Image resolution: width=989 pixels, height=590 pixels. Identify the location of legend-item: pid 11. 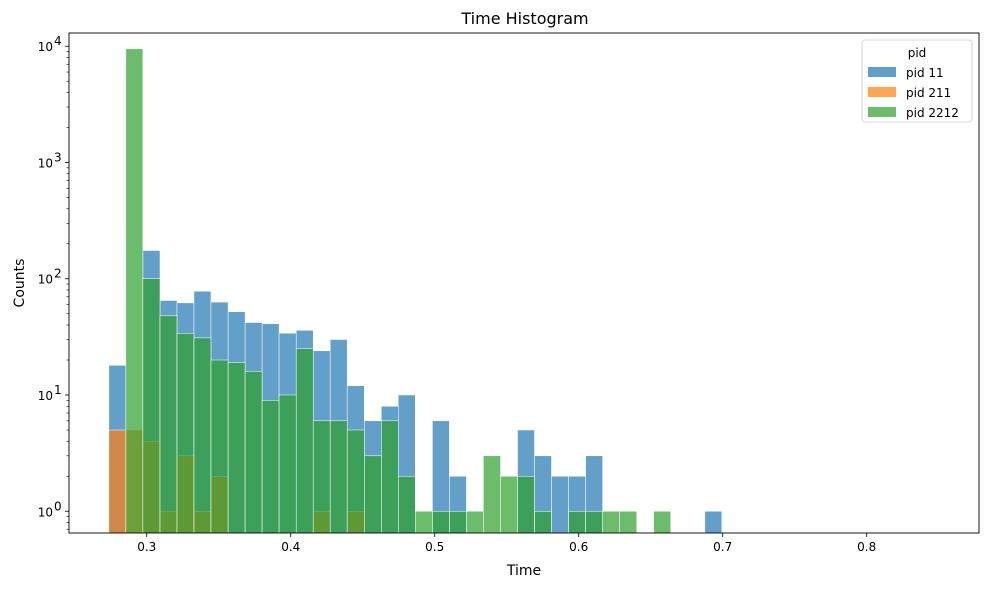
(906, 73).